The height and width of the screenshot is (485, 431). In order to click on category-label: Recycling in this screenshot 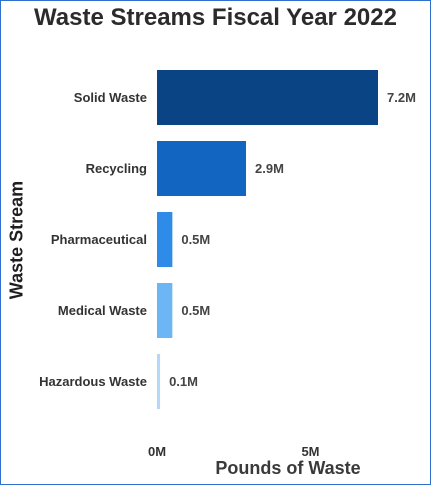, I will do `click(116, 168)`.